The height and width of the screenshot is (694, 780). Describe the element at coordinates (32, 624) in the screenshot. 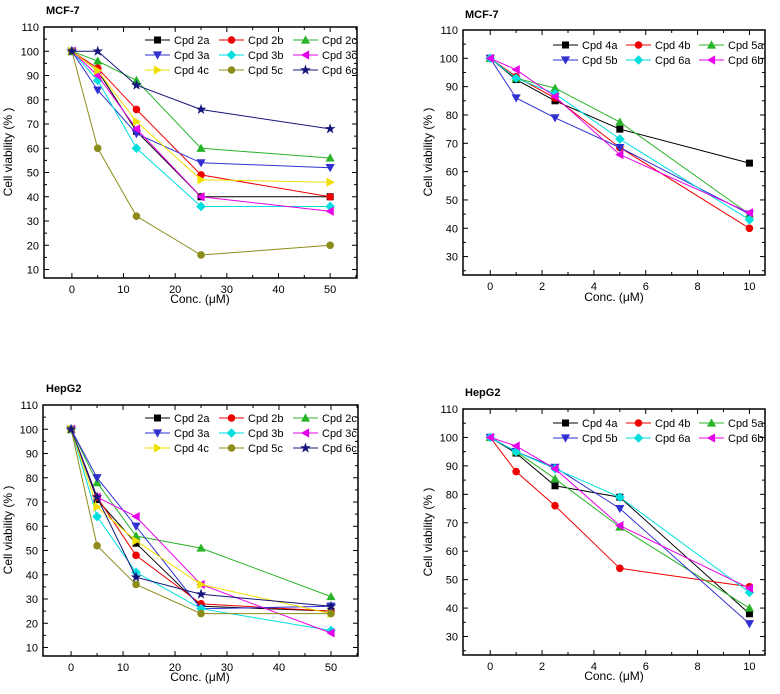

I see `y-tick-label: 20` at that location.